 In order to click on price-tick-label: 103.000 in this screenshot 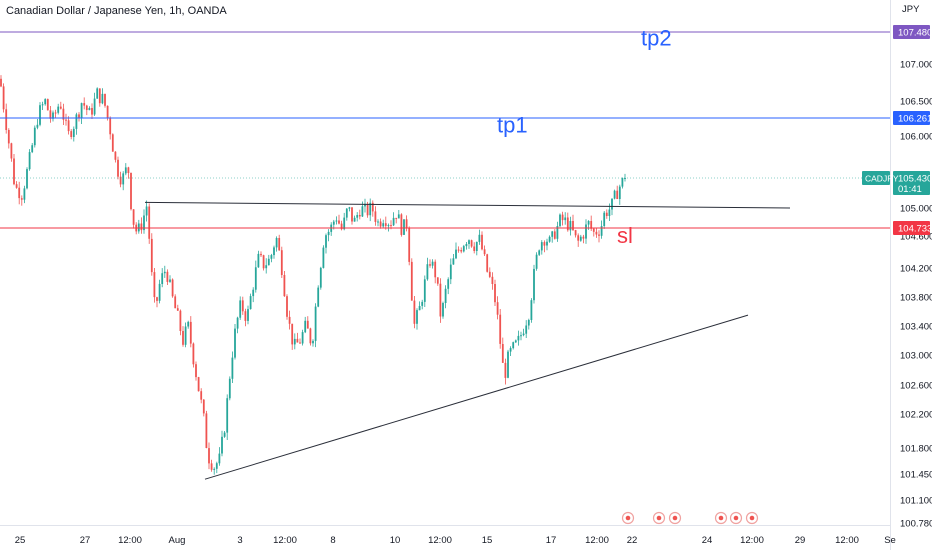, I will do `click(916, 356)`.